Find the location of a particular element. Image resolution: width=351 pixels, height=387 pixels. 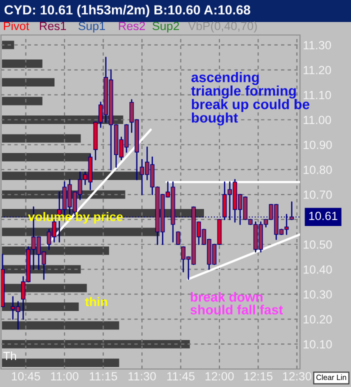

annotation: Th is located at coordinates (9, 355).